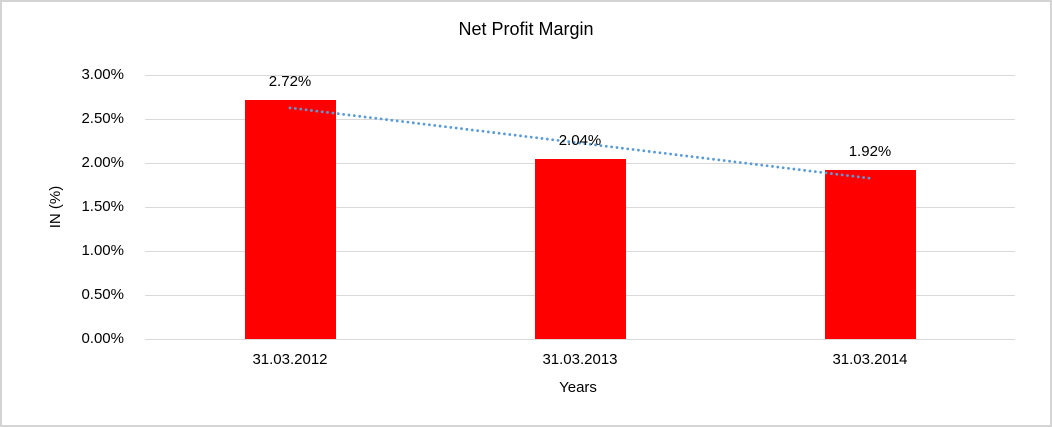 The height and width of the screenshot is (427, 1052). I want to click on x-tick-2014: 31.03.2014, so click(870, 359).